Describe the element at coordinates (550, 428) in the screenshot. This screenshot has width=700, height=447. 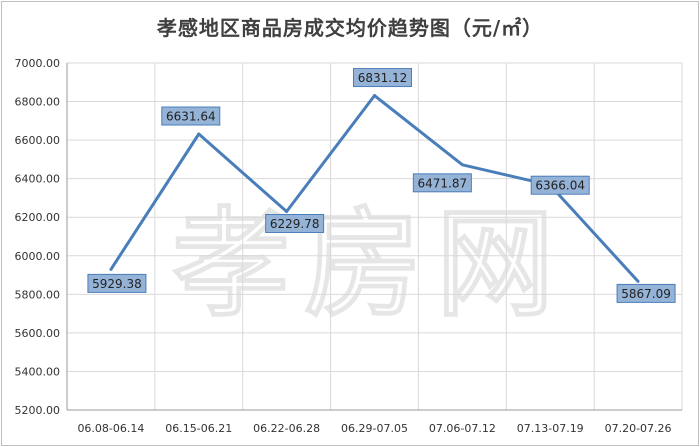
I see `x-tick-label: 07.13-07.19` at that location.